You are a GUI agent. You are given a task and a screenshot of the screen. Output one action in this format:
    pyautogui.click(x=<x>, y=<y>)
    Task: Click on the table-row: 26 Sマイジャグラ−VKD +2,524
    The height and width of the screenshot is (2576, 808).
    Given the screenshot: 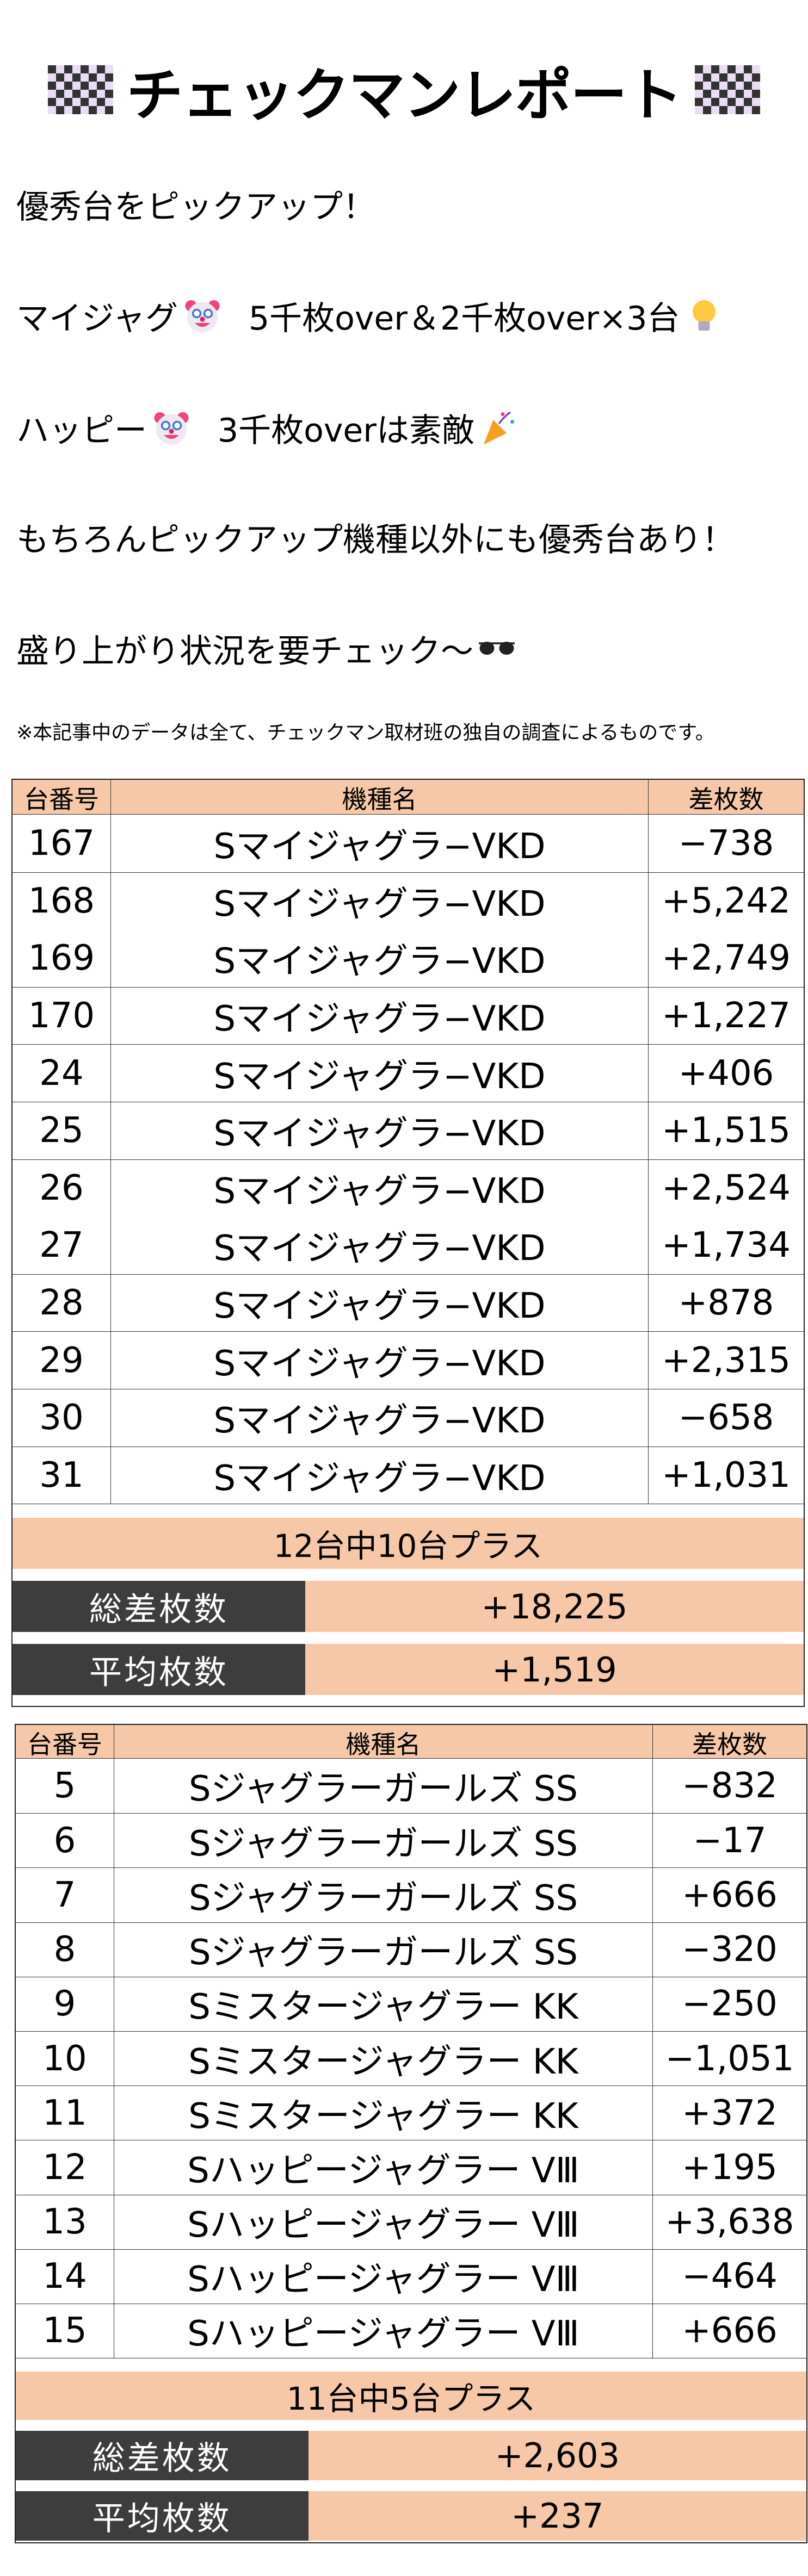 What is the action you would take?
    pyautogui.click(x=408, y=1188)
    